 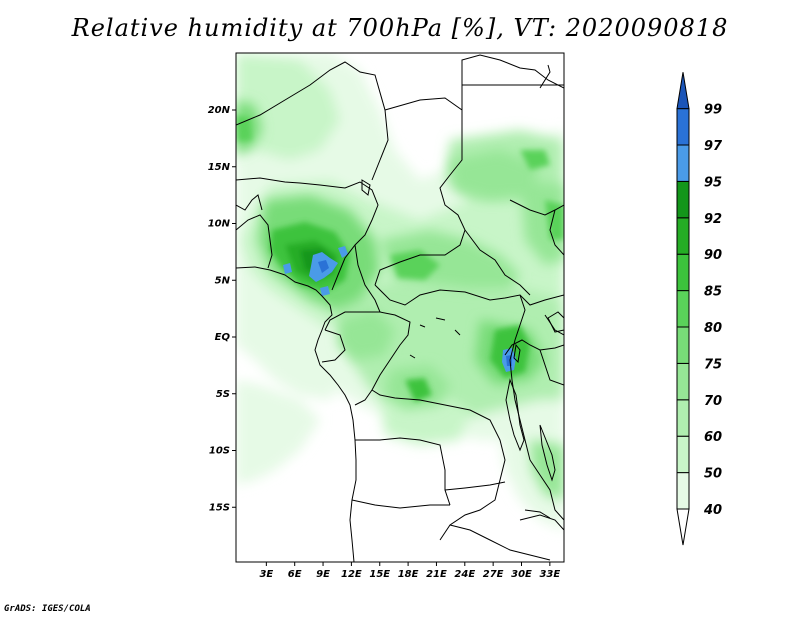 I want to click on lat-tick-label: 5S, so click(x=223, y=394).